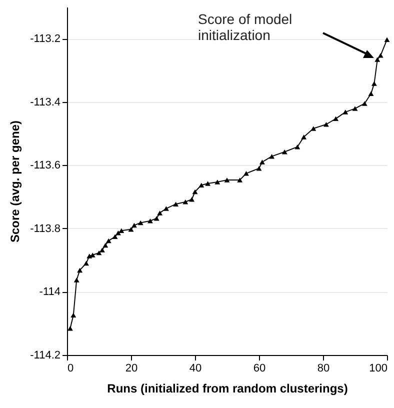 The width and height of the screenshot is (394, 408). Describe the element at coordinates (45, 39) in the screenshot. I see `y-tick-label: -113.2` at that location.